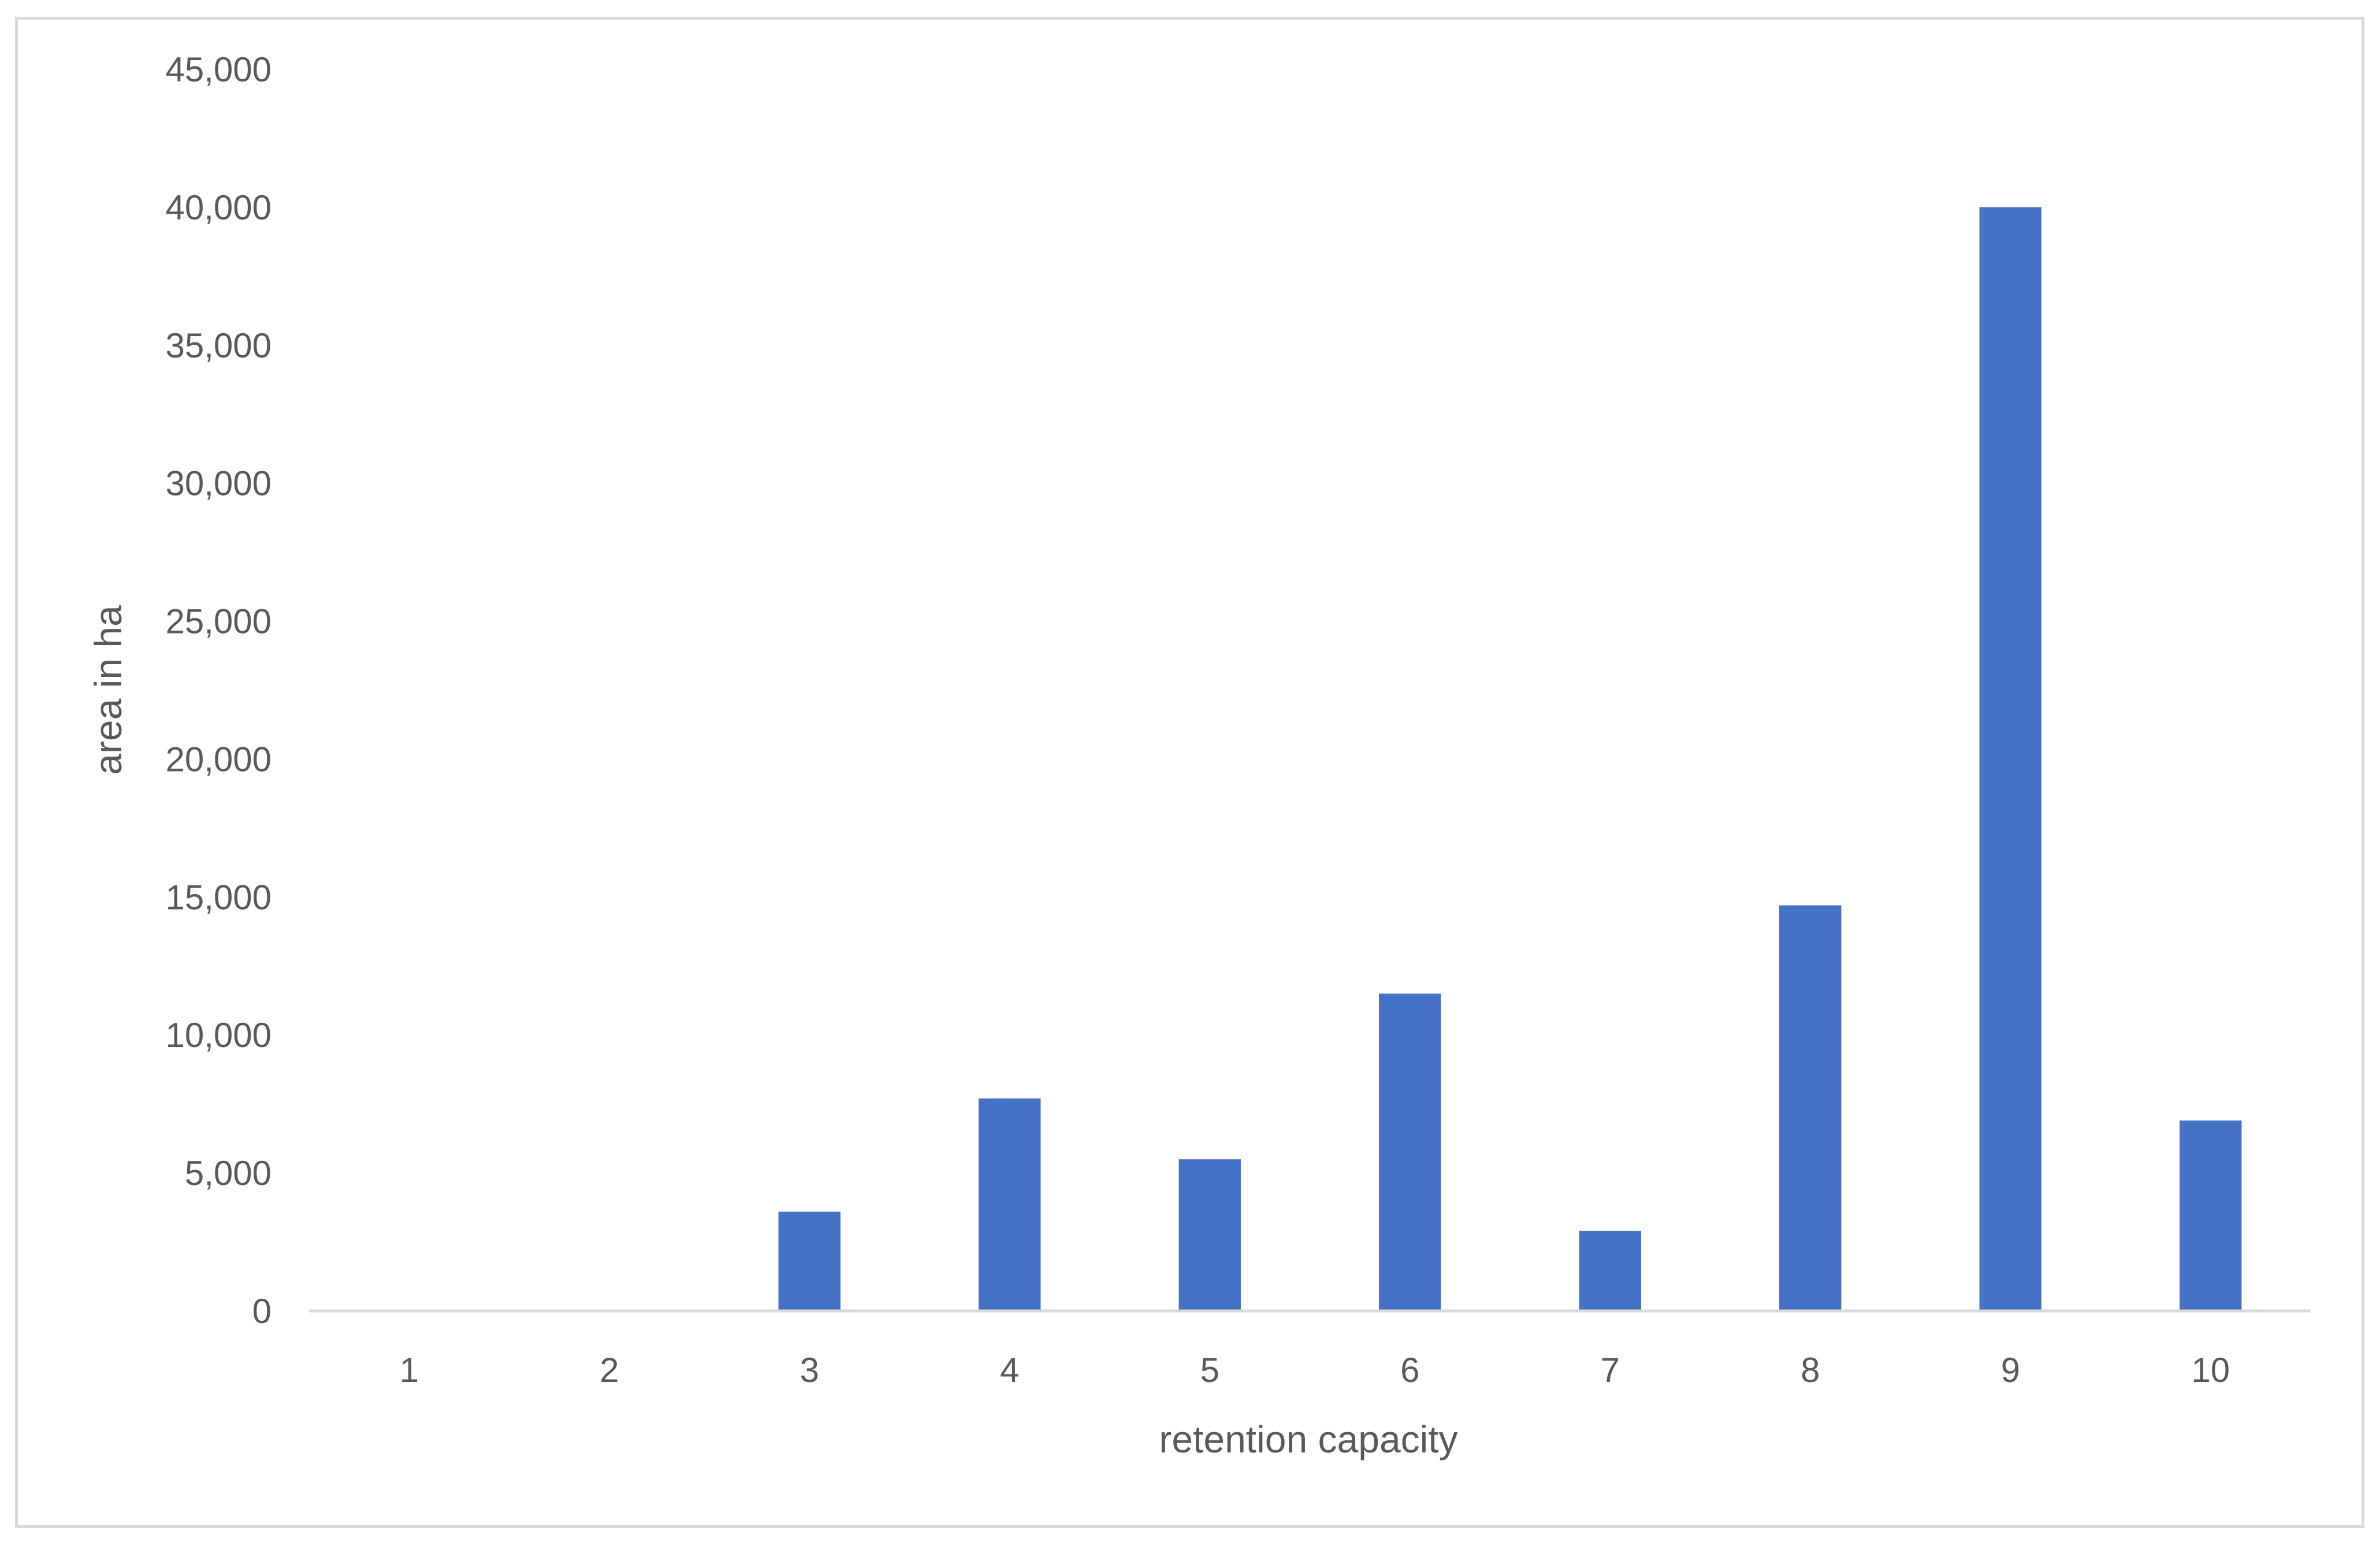 The image size is (2380, 1546). Describe the element at coordinates (228, 1173) in the screenshot. I see `y-tick-label: 5,000` at that location.